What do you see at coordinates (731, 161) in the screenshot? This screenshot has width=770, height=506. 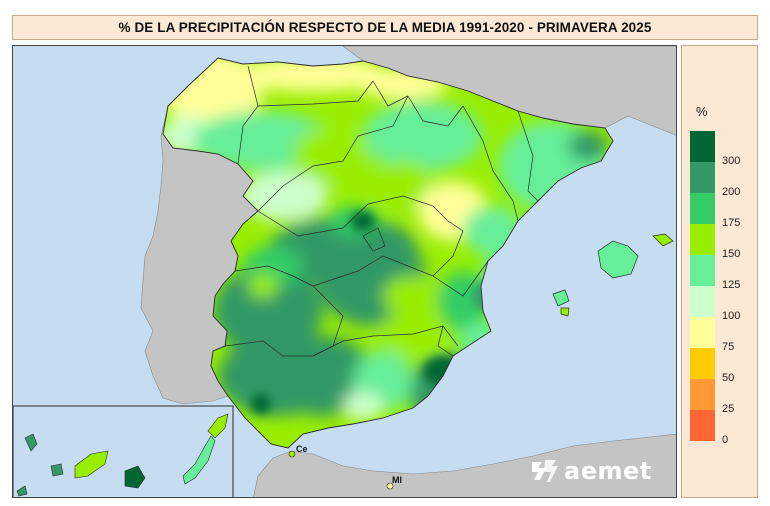 I see `legend-label: 300` at bounding box center [731, 161].